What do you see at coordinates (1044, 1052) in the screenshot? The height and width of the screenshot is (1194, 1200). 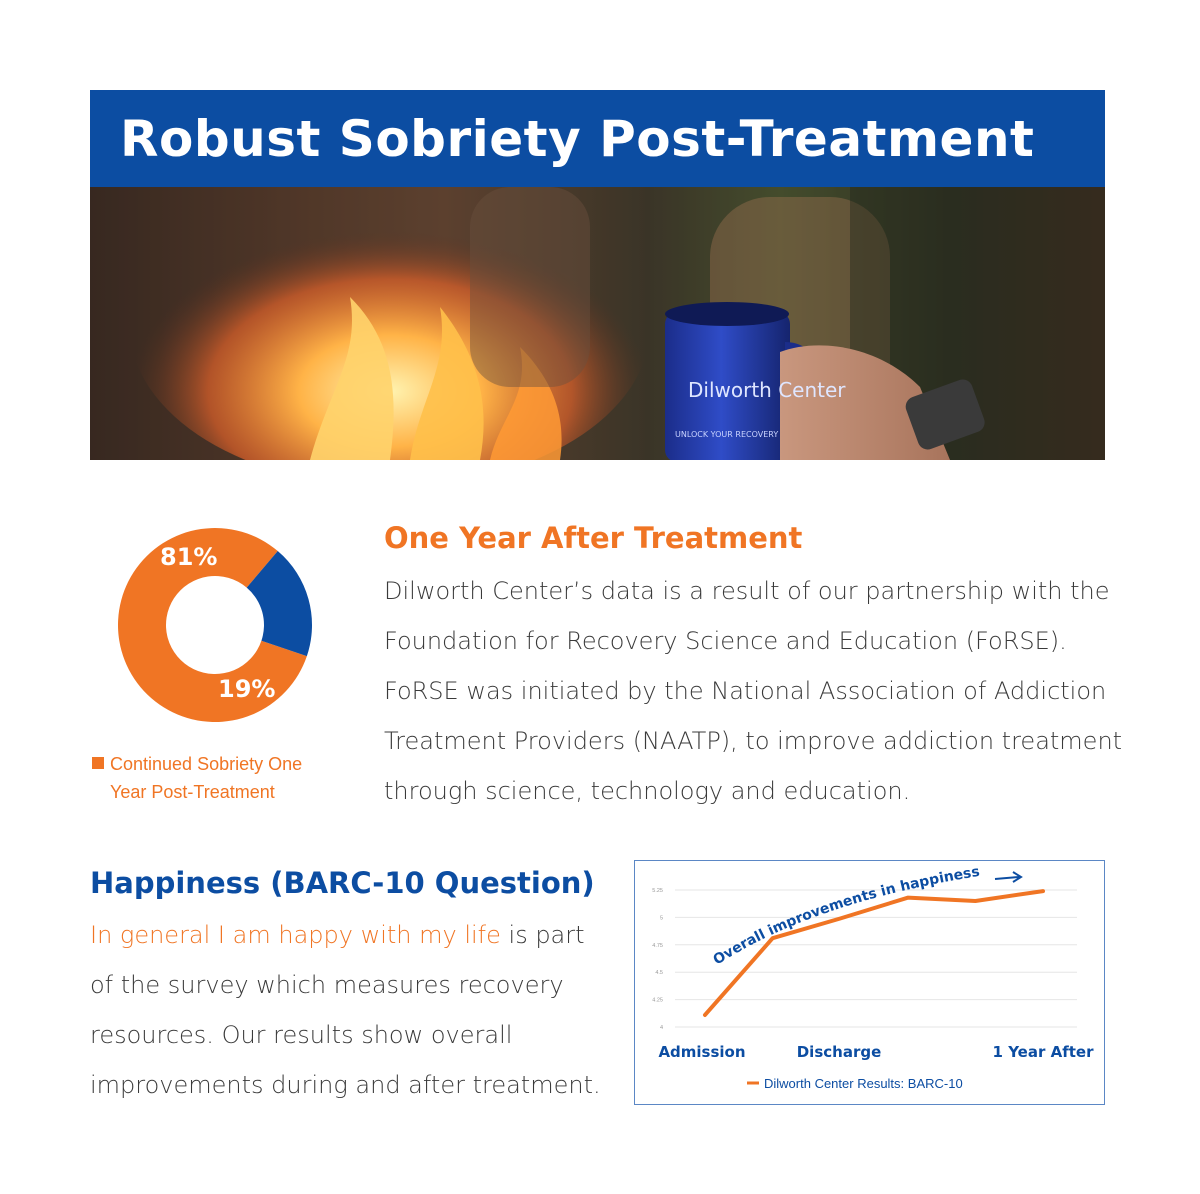 I see `x-axis-label: 1 Year After` at bounding box center [1044, 1052].